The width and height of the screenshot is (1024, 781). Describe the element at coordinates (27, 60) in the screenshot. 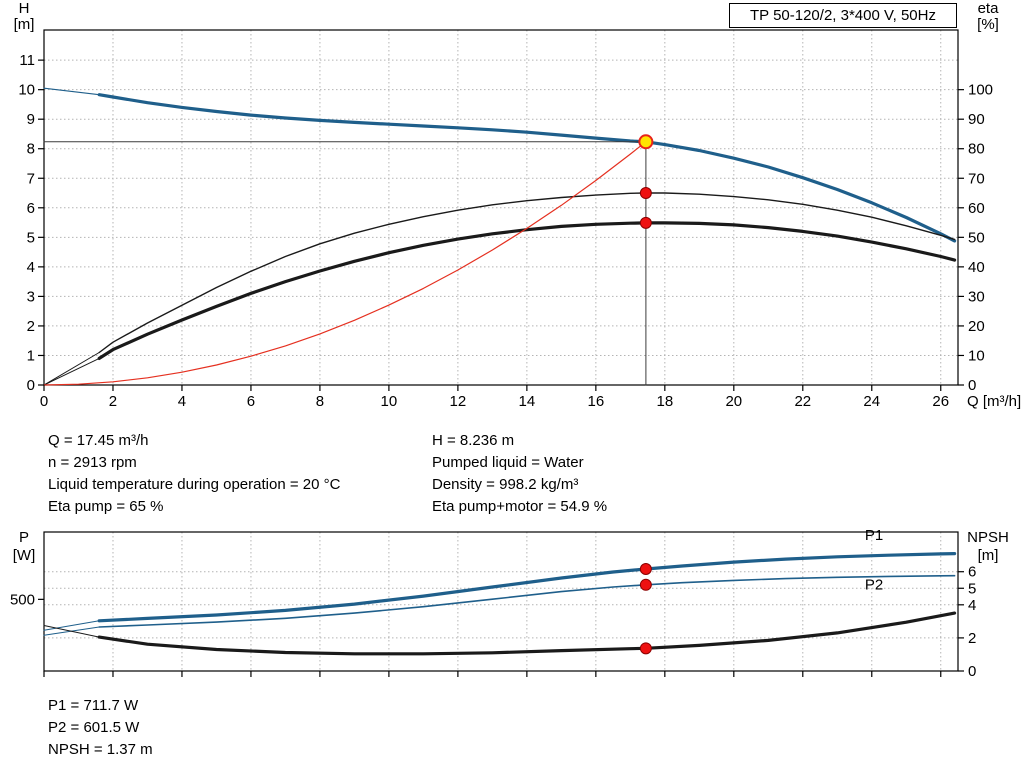

I see `y-left-tick-label: 11` at that location.